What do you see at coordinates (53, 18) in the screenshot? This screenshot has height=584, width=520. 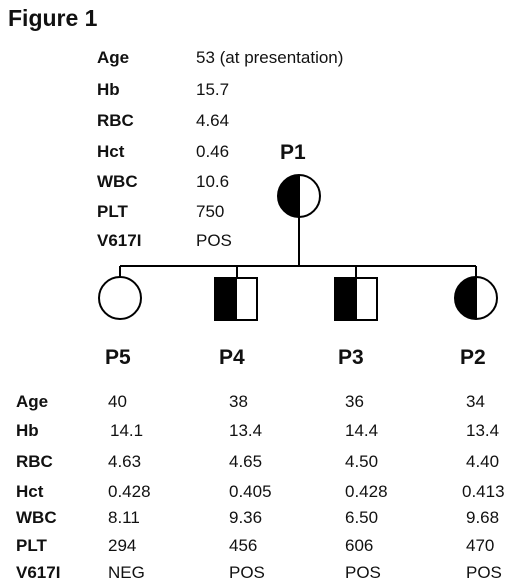 I see `figure-title: Figure 1` at bounding box center [53, 18].